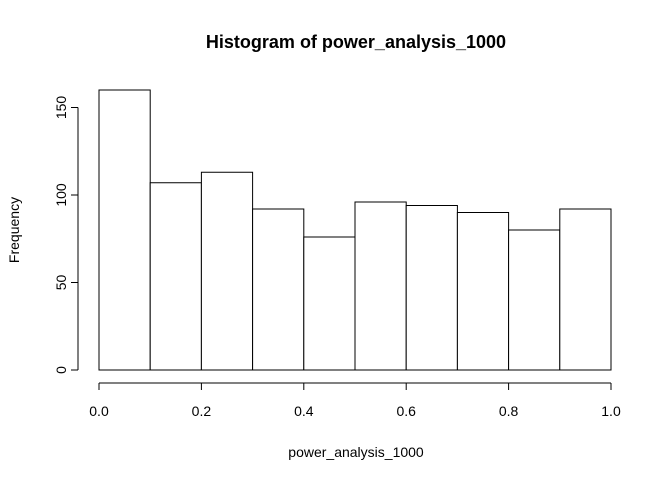  What do you see at coordinates (61, 283) in the screenshot?
I see `y-tick-label-1: 50` at bounding box center [61, 283].